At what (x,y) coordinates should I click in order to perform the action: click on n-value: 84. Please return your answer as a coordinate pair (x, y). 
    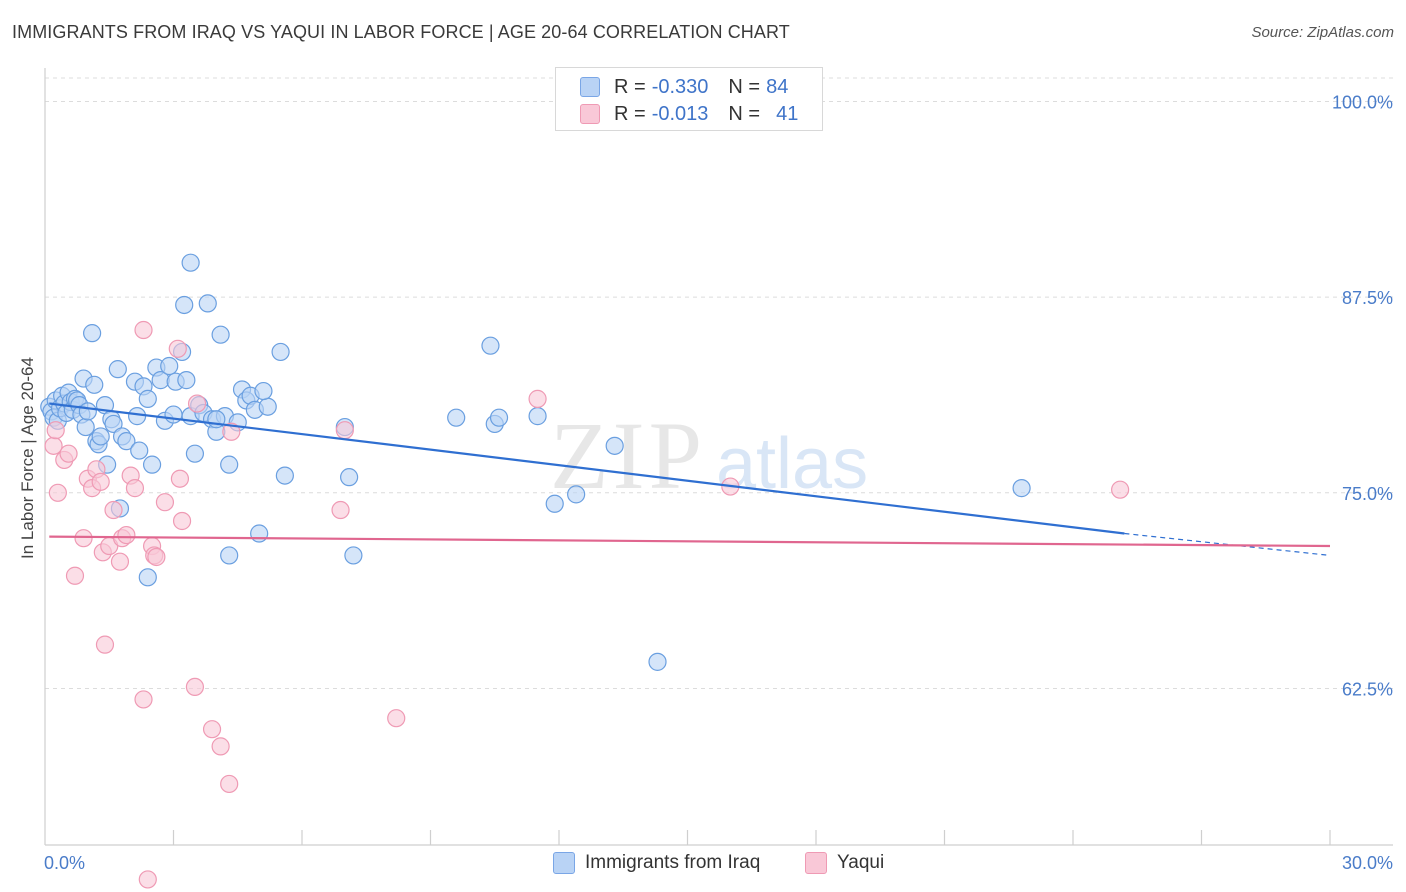
    Looking at the image, I should click on (777, 86).